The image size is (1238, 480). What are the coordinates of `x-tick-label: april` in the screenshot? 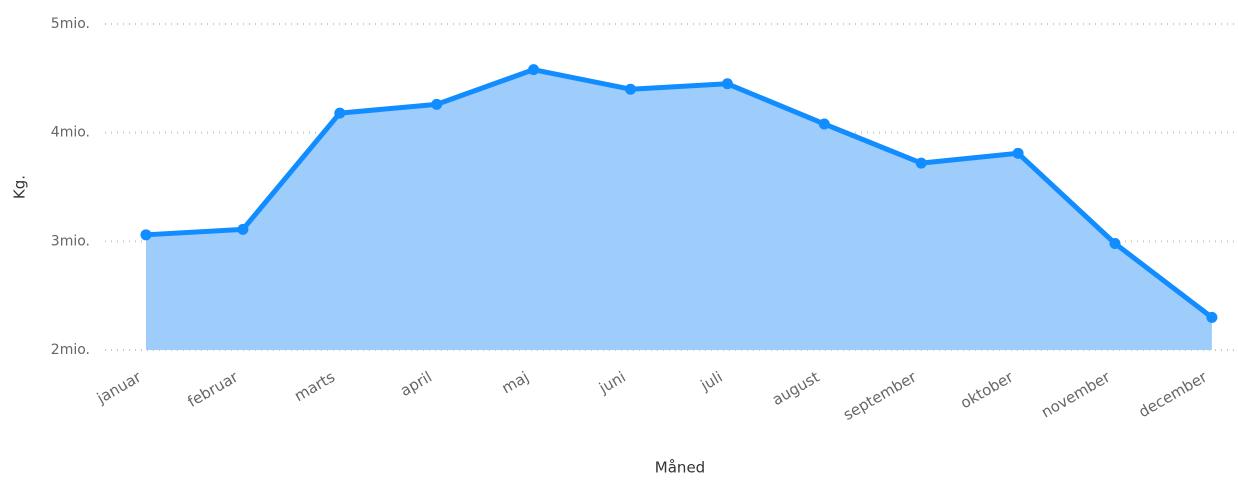 It's located at (416, 384).